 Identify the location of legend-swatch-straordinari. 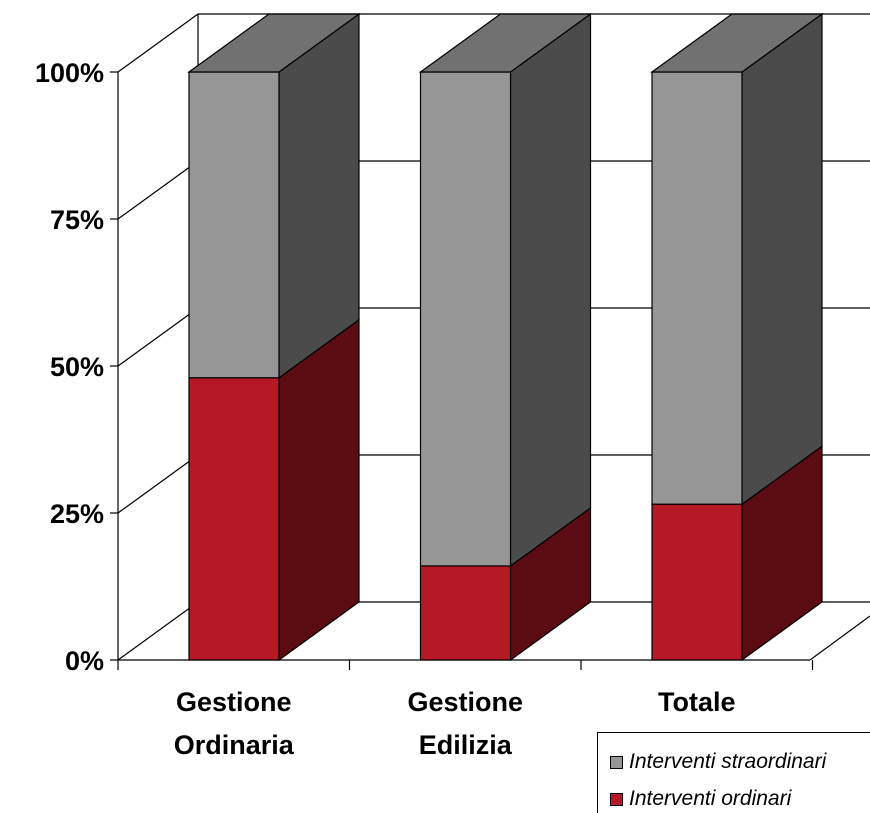
(616, 762).